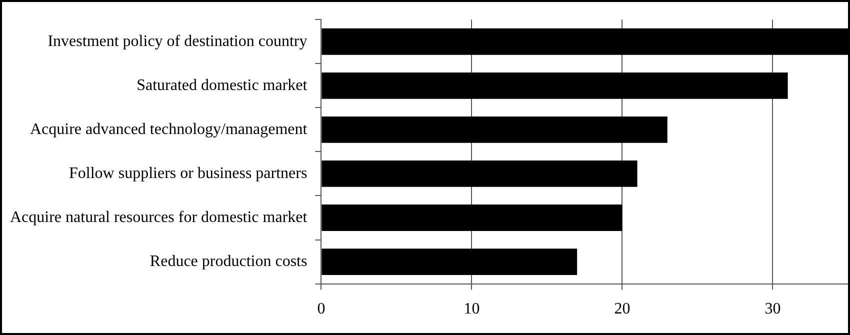 The width and height of the screenshot is (850, 335). What do you see at coordinates (222, 85) in the screenshot?
I see `y-tick-label: Saturated domestic market` at bounding box center [222, 85].